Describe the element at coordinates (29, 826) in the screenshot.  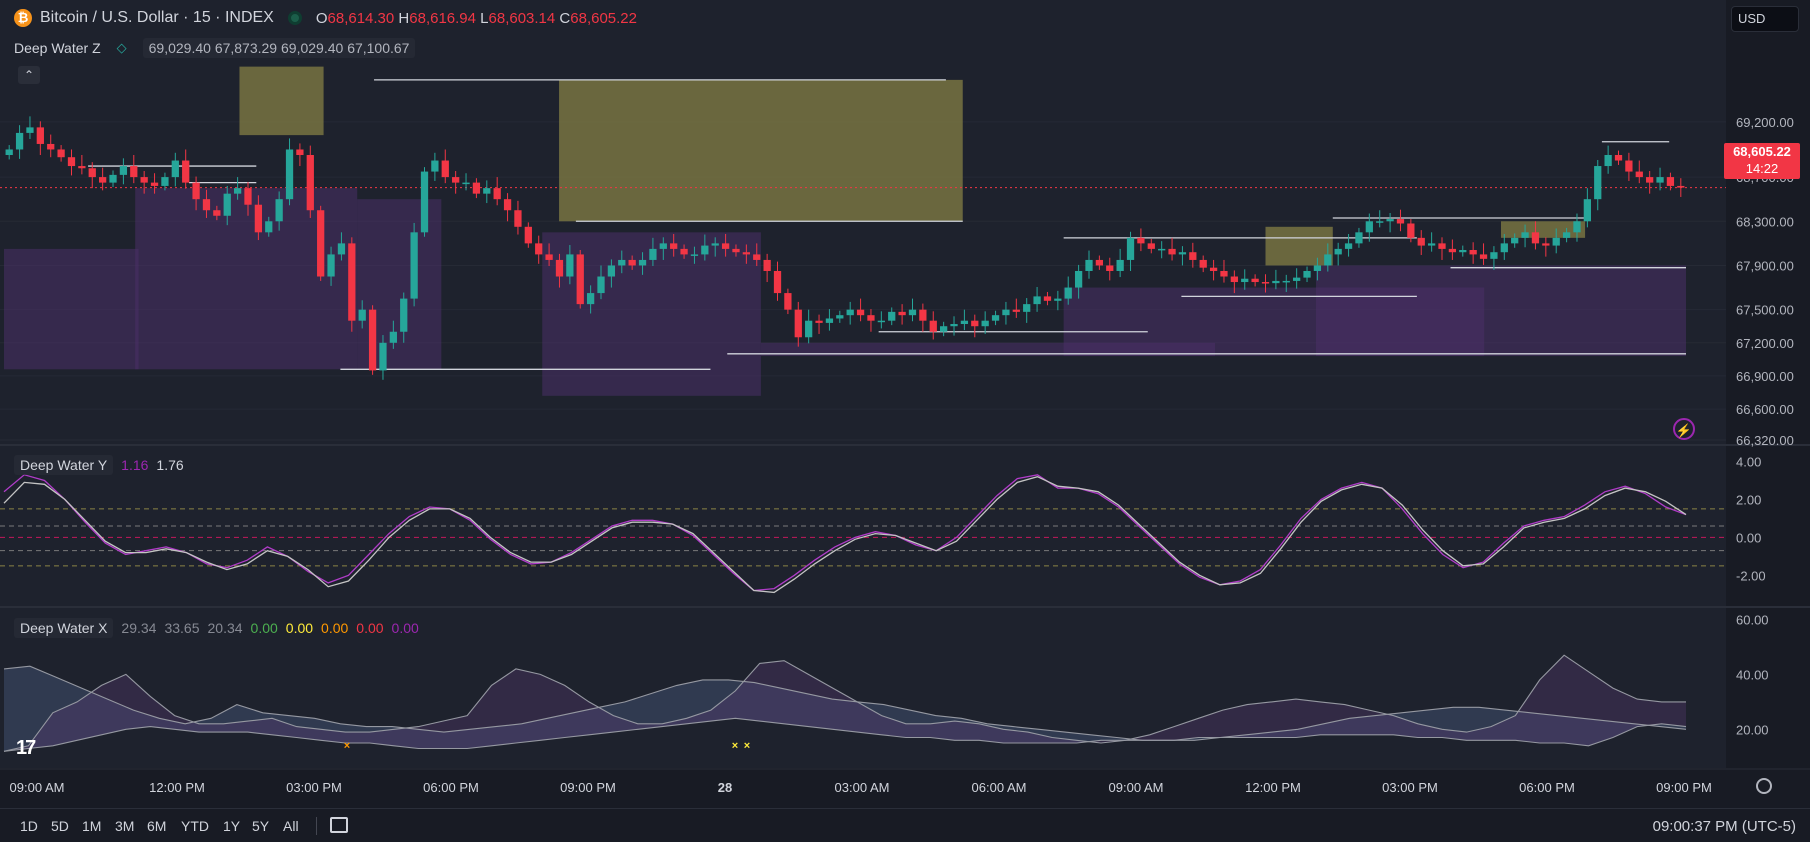
I see `range-1d-button: 1D` at that location.